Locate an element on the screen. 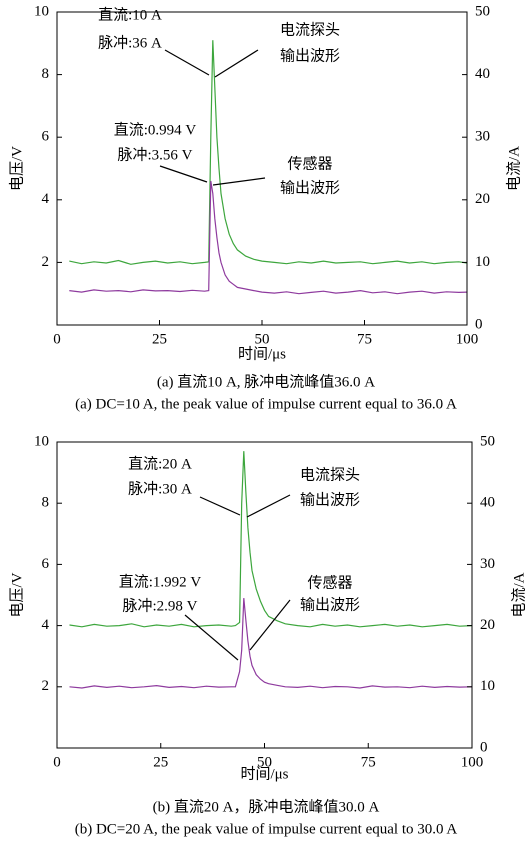 Image resolution: width=532 pixels, height=844 pixels. annotation: 直流:10 A is located at coordinates (130, 14).